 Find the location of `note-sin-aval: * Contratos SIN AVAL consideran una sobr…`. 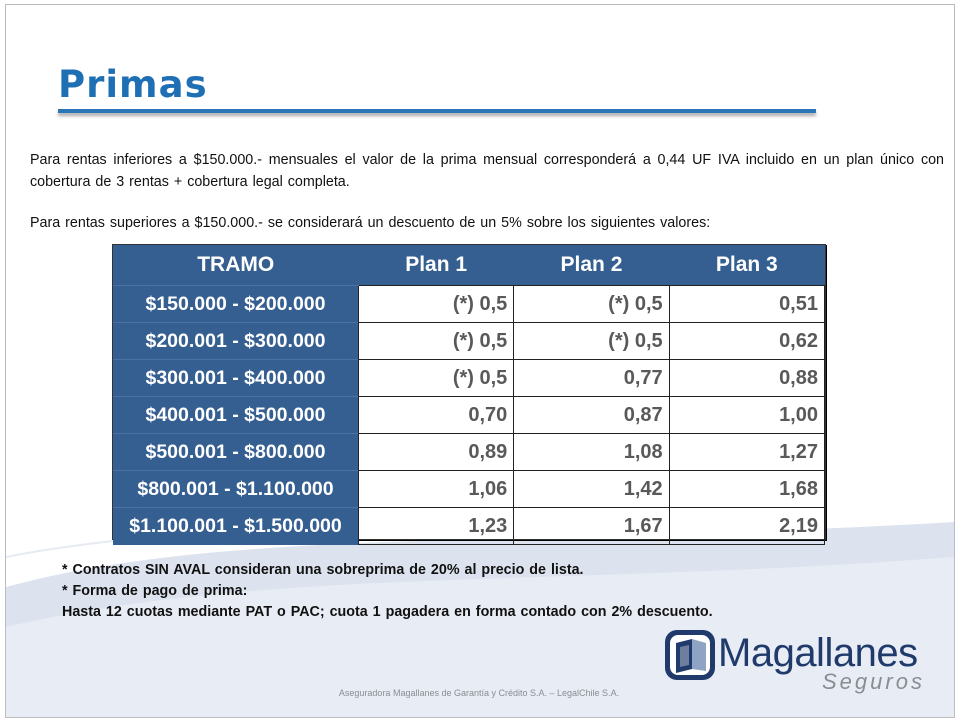

note-sin-aval: * Contratos SIN AVAL consideran una sobr… is located at coordinates (323, 570).